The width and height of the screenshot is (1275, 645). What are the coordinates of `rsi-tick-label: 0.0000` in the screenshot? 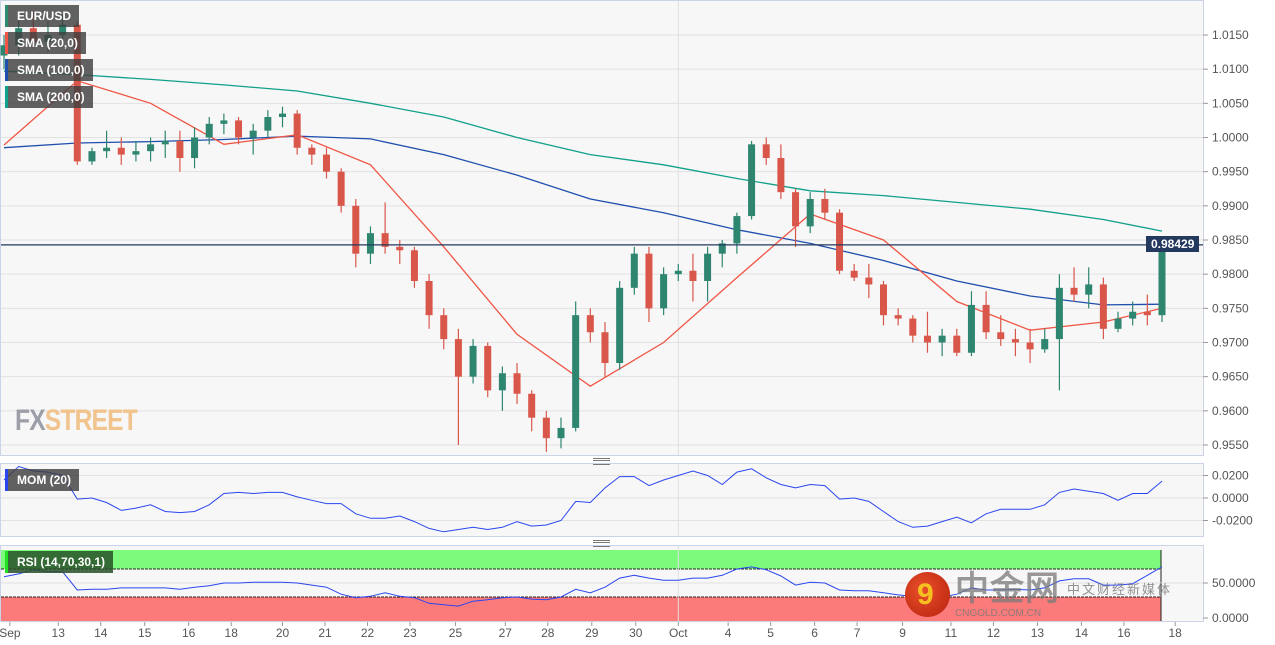 It's located at (1230, 618).